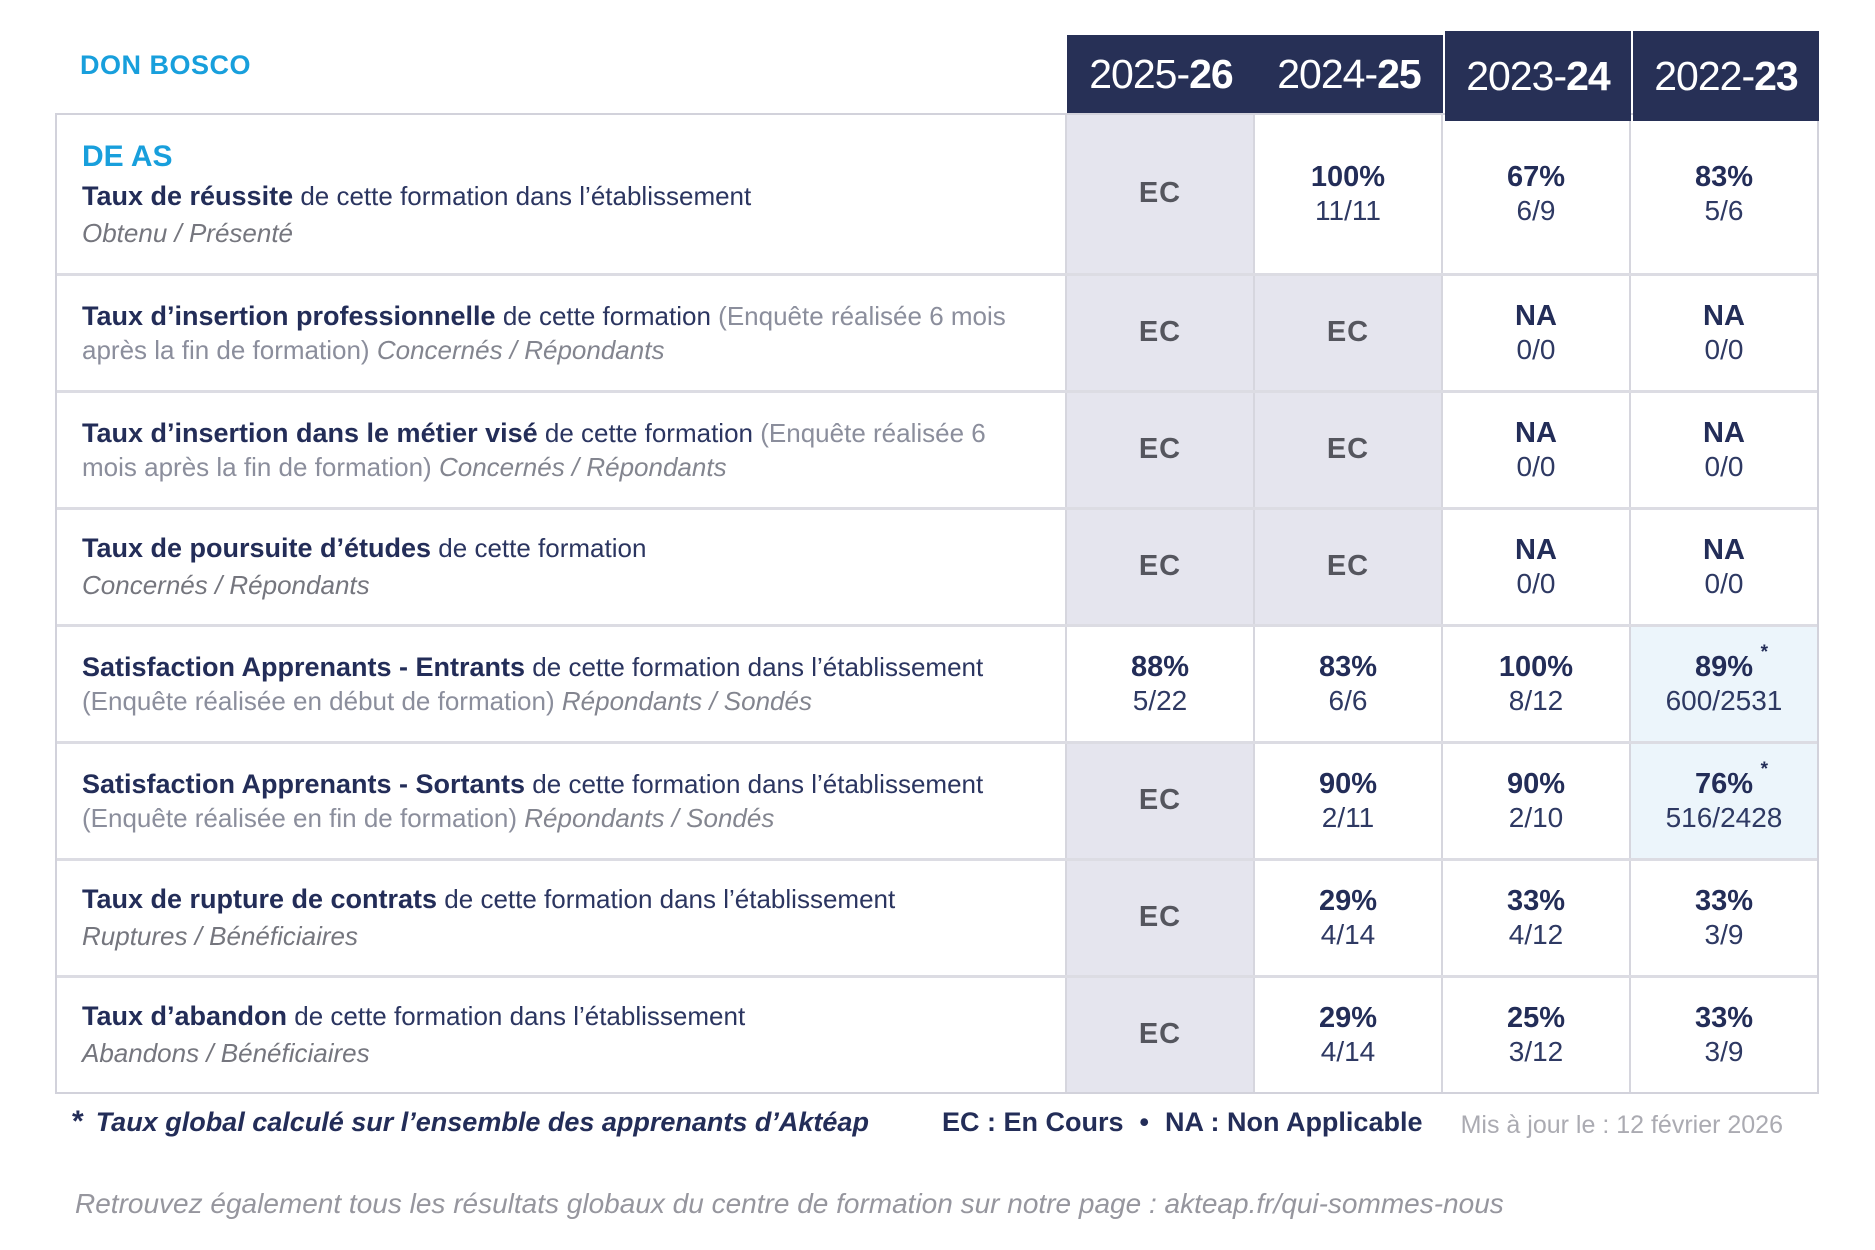 The width and height of the screenshot is (1875, 1250). I want to click on value-fraction: 6/6, so click(1348, 700).